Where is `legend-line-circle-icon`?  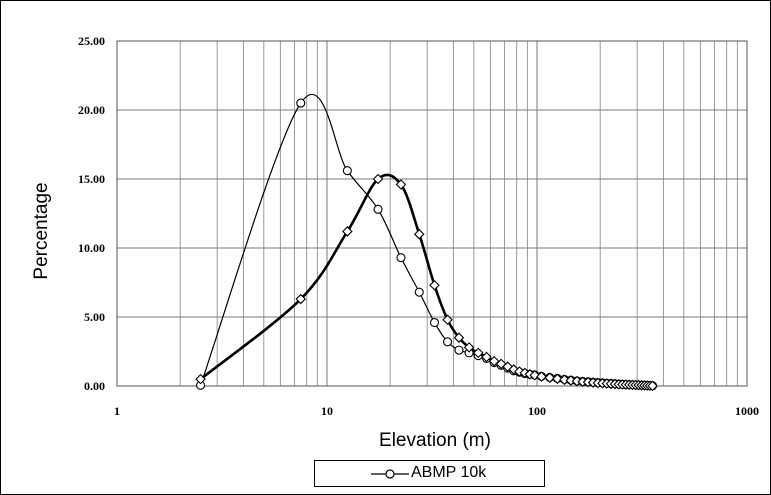 legend-line-circle-icon is located at coordinates (390, 474).